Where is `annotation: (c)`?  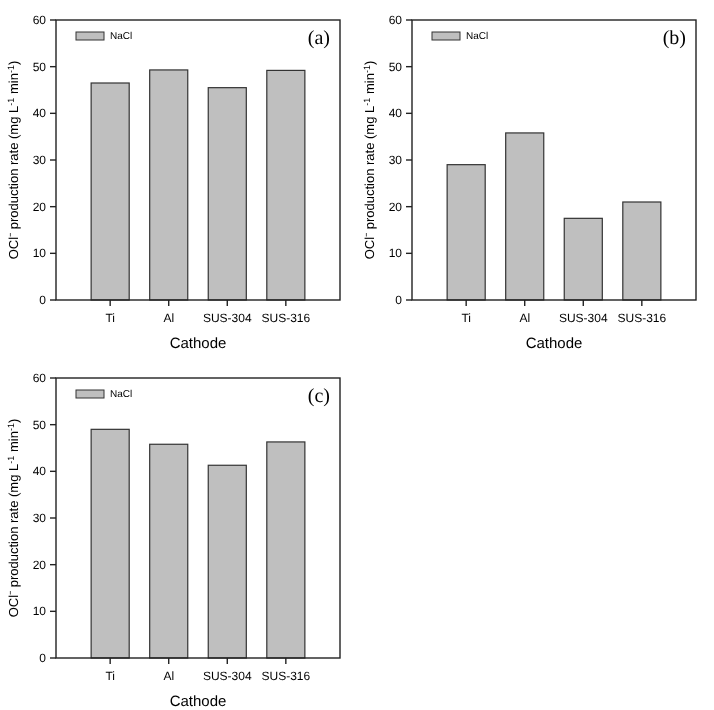
annotation: (c) is located at coordinates (318, 397).